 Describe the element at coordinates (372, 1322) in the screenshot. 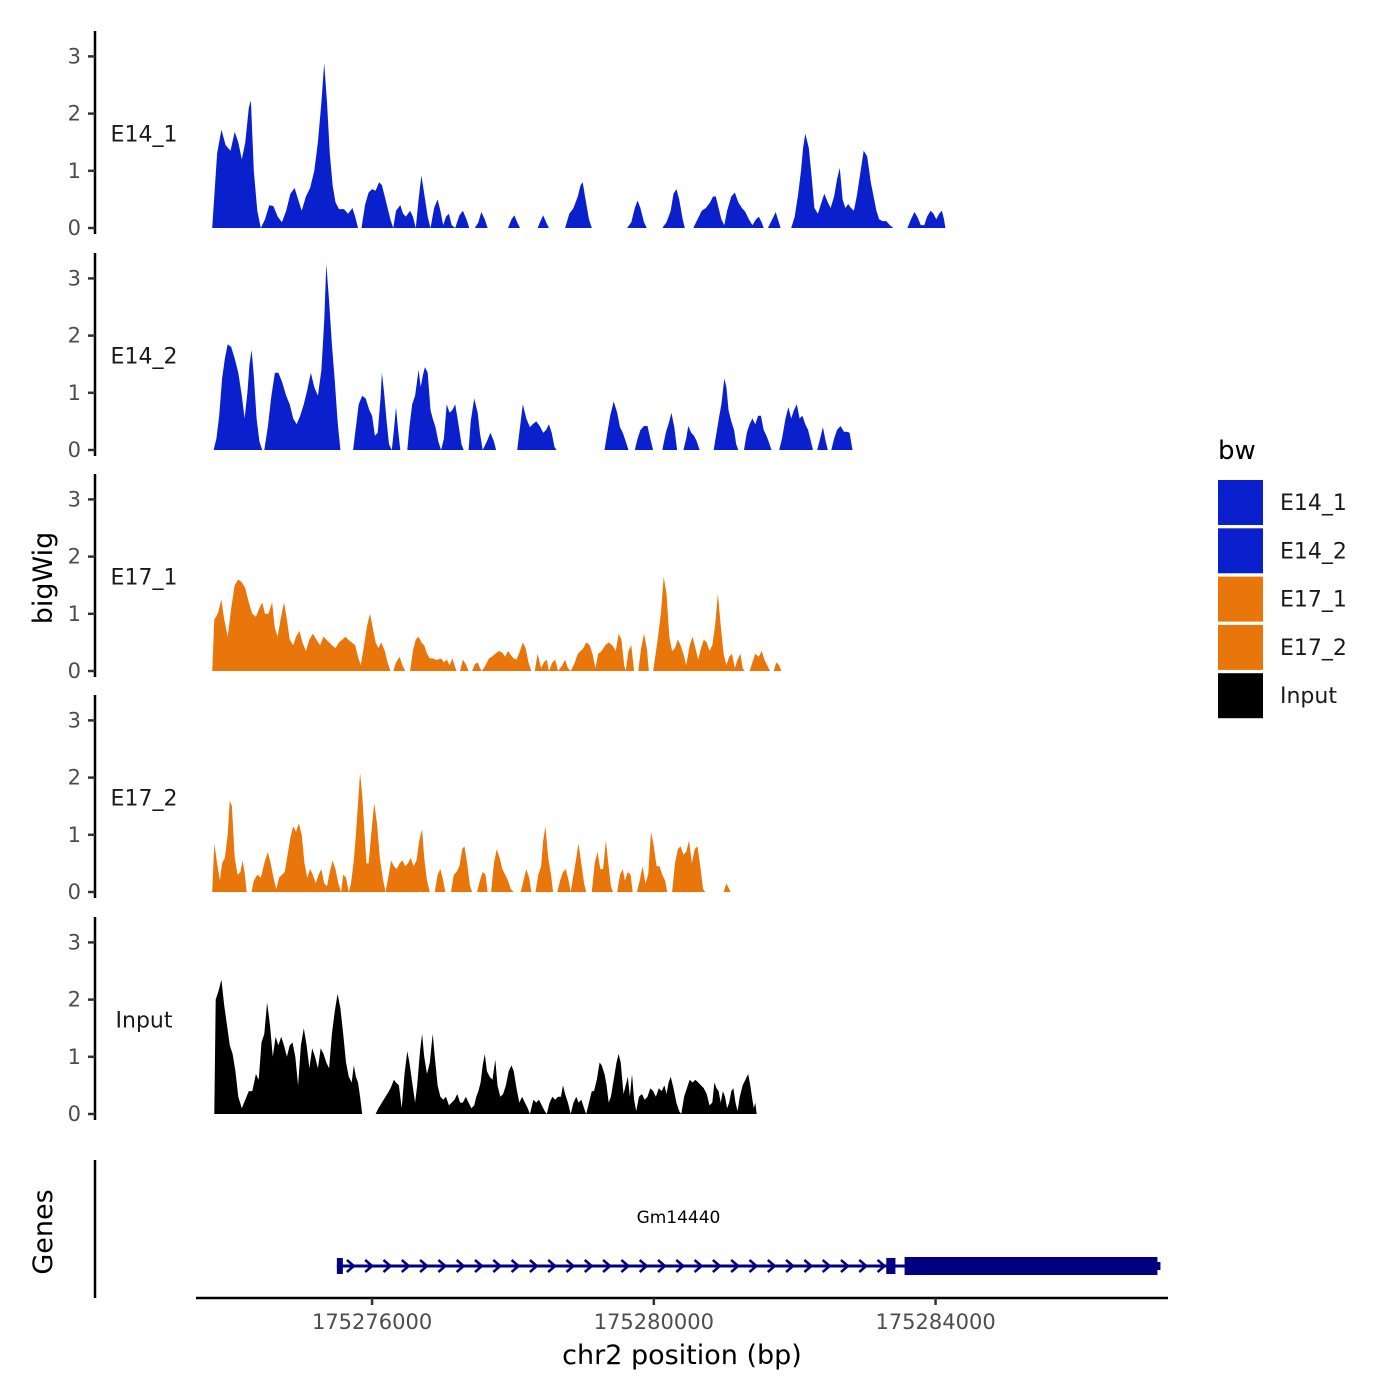

I see `x-tick-label: 175276000` at that location.